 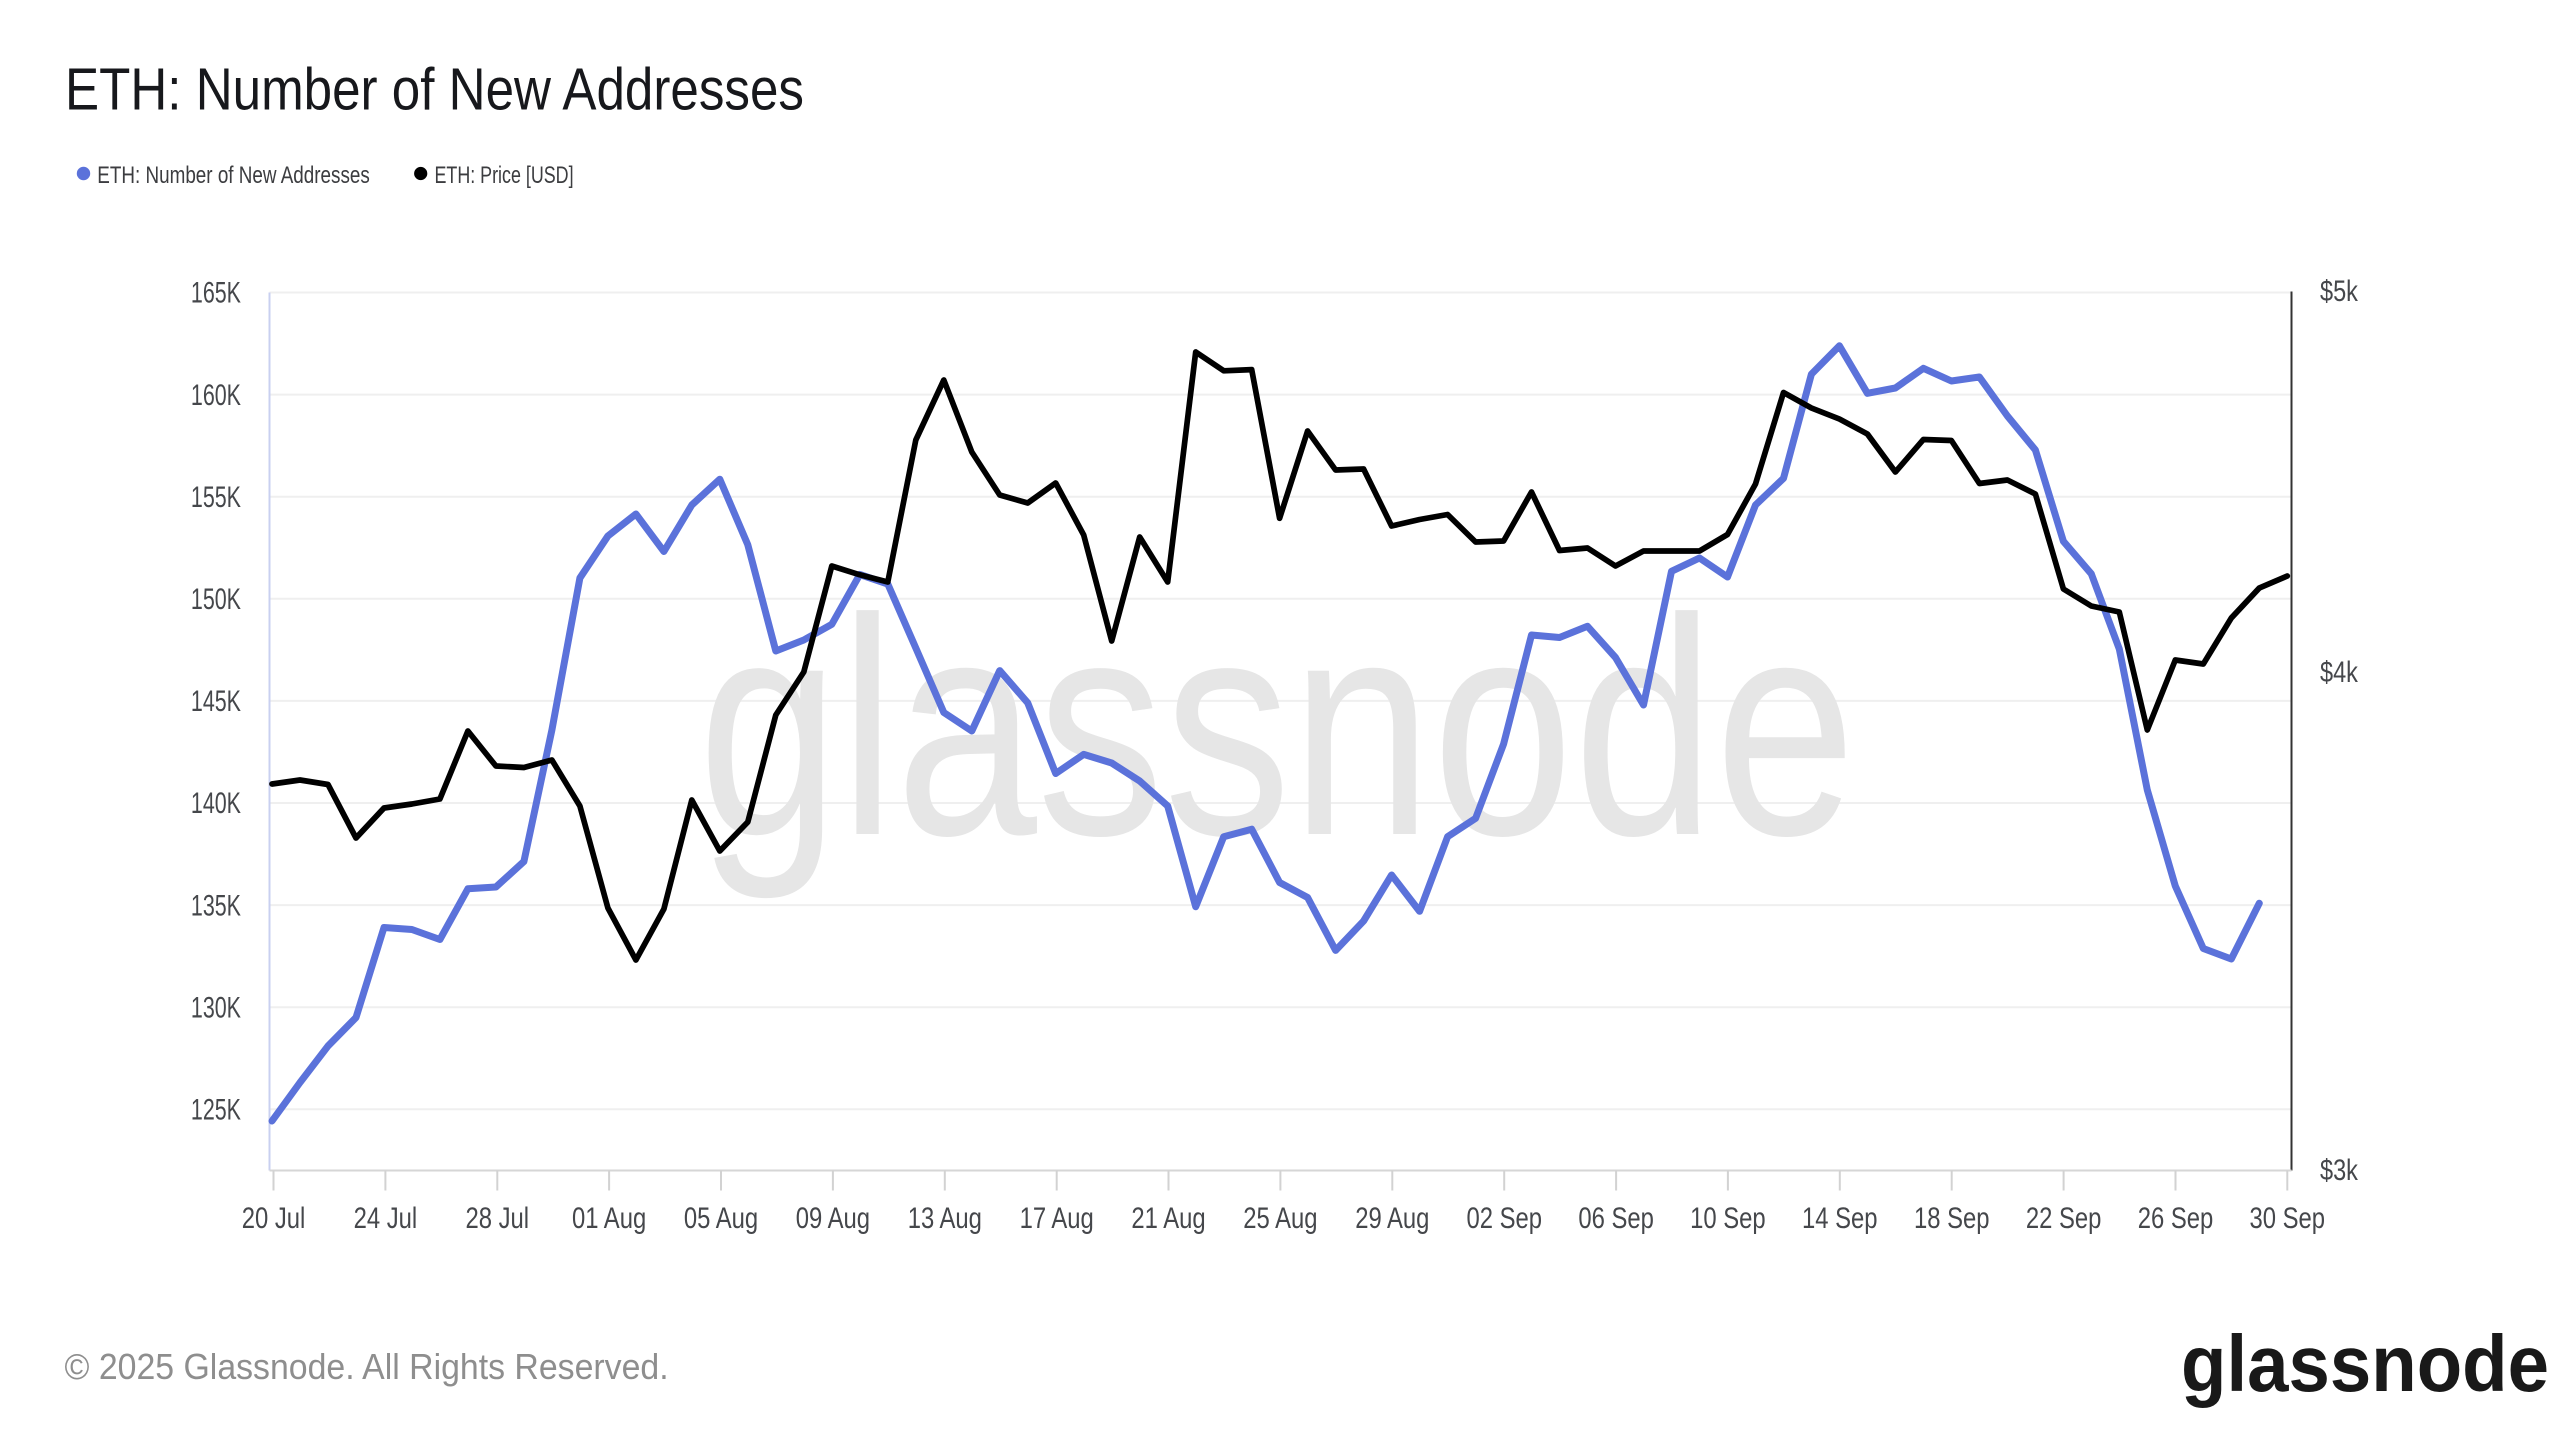 What do you see at coordinates (2064, 1217) in the screenshot?
I see `svg-text: 22 Sep` at bounding box center [2064, 1217].